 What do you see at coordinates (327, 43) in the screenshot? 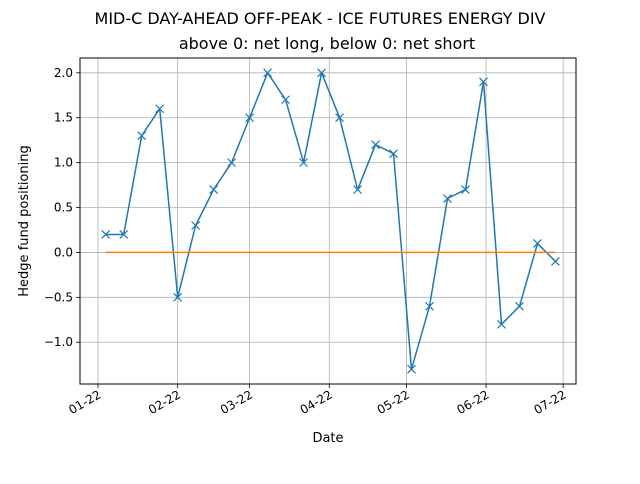
I see `chart-subtitle: above 0: net long, below 0: net short` at bounding box center [327, 43].